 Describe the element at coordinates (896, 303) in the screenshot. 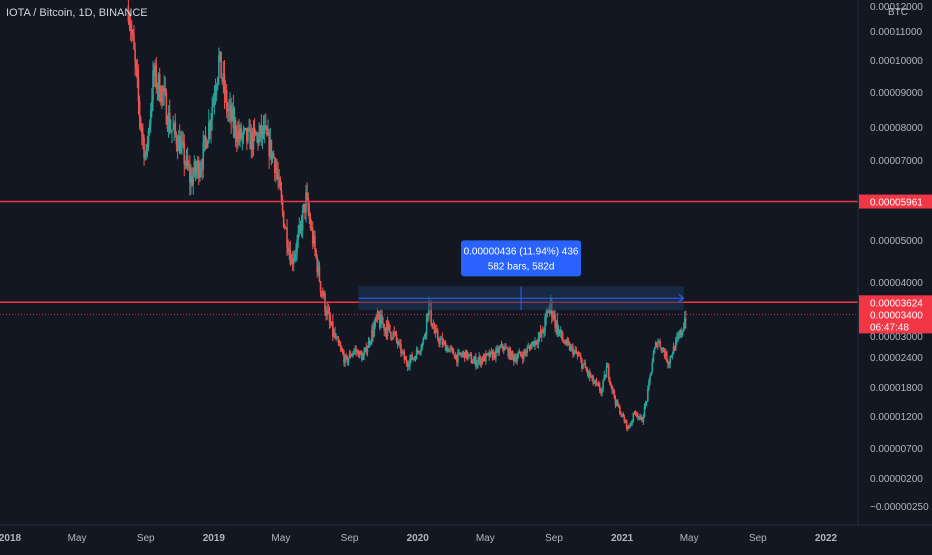

I see `lower-level-price-badge-label: 0.00003624` at that location.